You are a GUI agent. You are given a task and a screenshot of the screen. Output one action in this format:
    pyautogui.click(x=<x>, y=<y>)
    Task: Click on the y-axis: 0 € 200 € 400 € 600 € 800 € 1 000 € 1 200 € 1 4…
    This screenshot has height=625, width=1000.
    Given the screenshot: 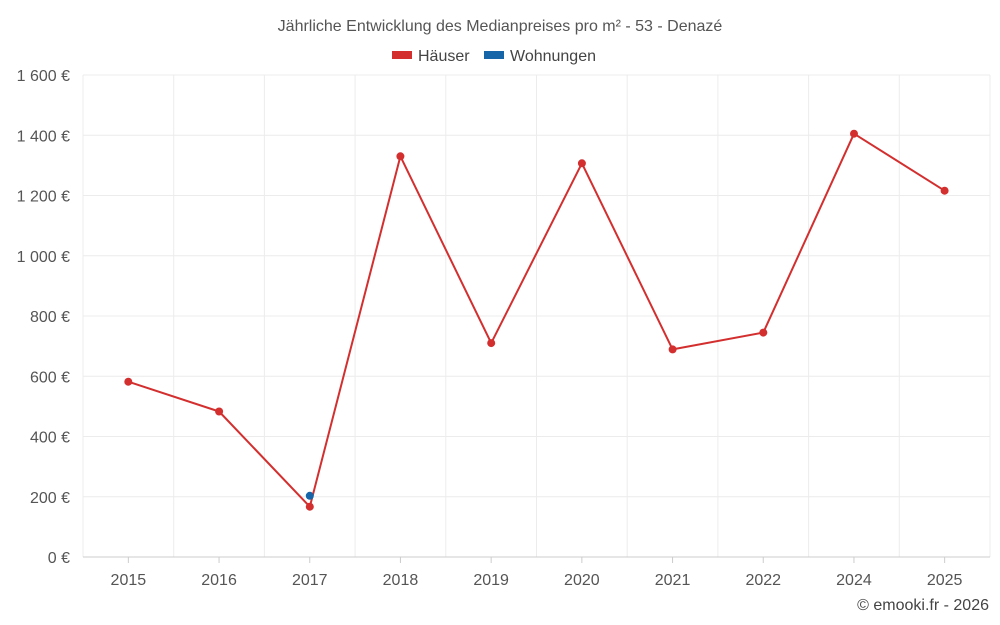 What is the action you would take?
    pyautogui.click(x=43, y=317)
    